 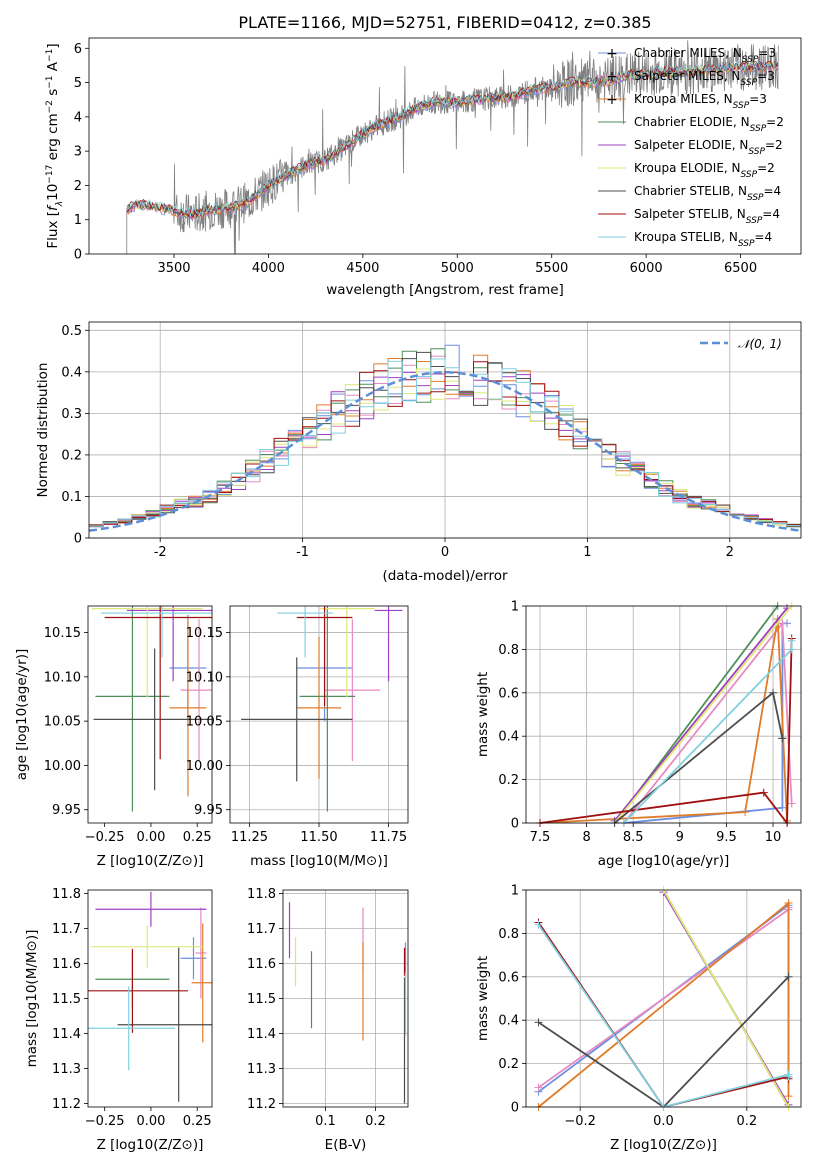 I want to click on histogram-salpeter_stelib, so click(x=445, y=445).